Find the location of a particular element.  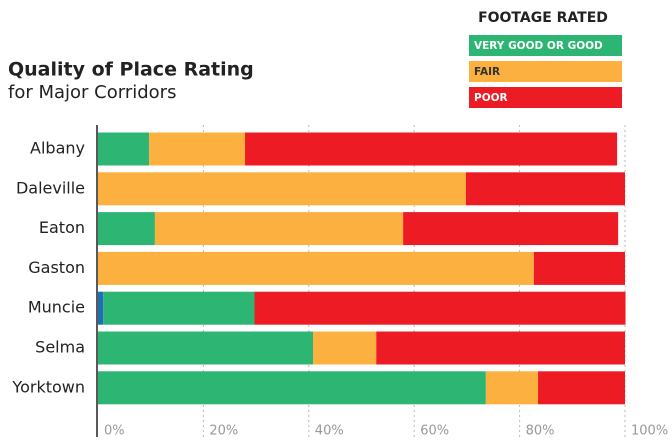

chart-title: Quality of Place Rating is located at coordinates (131, 70).